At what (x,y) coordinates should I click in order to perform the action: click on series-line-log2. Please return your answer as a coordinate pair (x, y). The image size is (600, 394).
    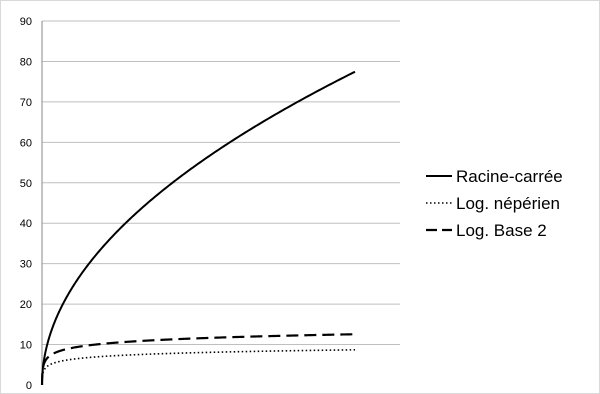
    Looking at the image, I should click on (198, 359).